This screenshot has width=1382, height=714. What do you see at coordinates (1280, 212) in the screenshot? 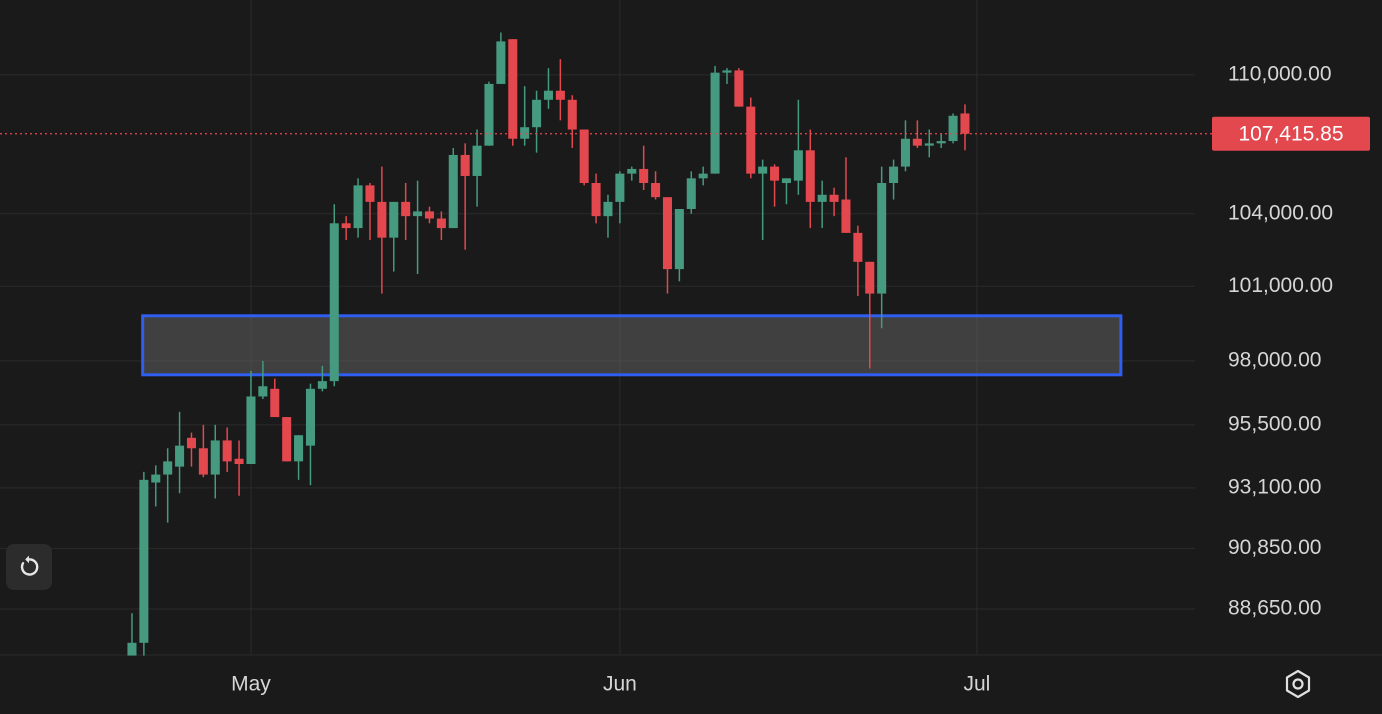
I see `y-tick-label: 104,000.00` at bounding box center [1280, 212].